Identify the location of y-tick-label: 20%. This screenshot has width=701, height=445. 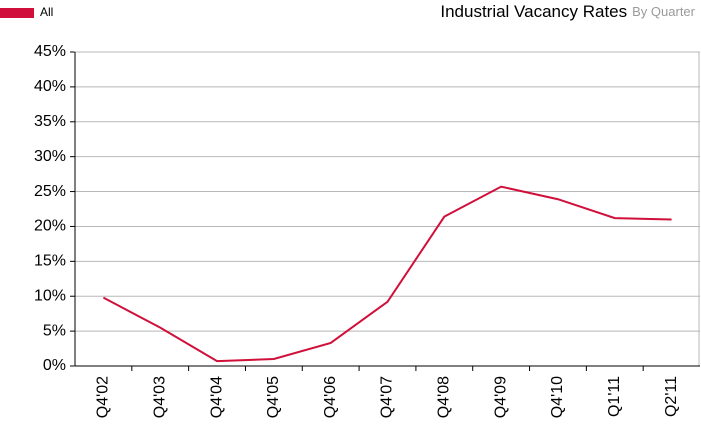
(50, 226).